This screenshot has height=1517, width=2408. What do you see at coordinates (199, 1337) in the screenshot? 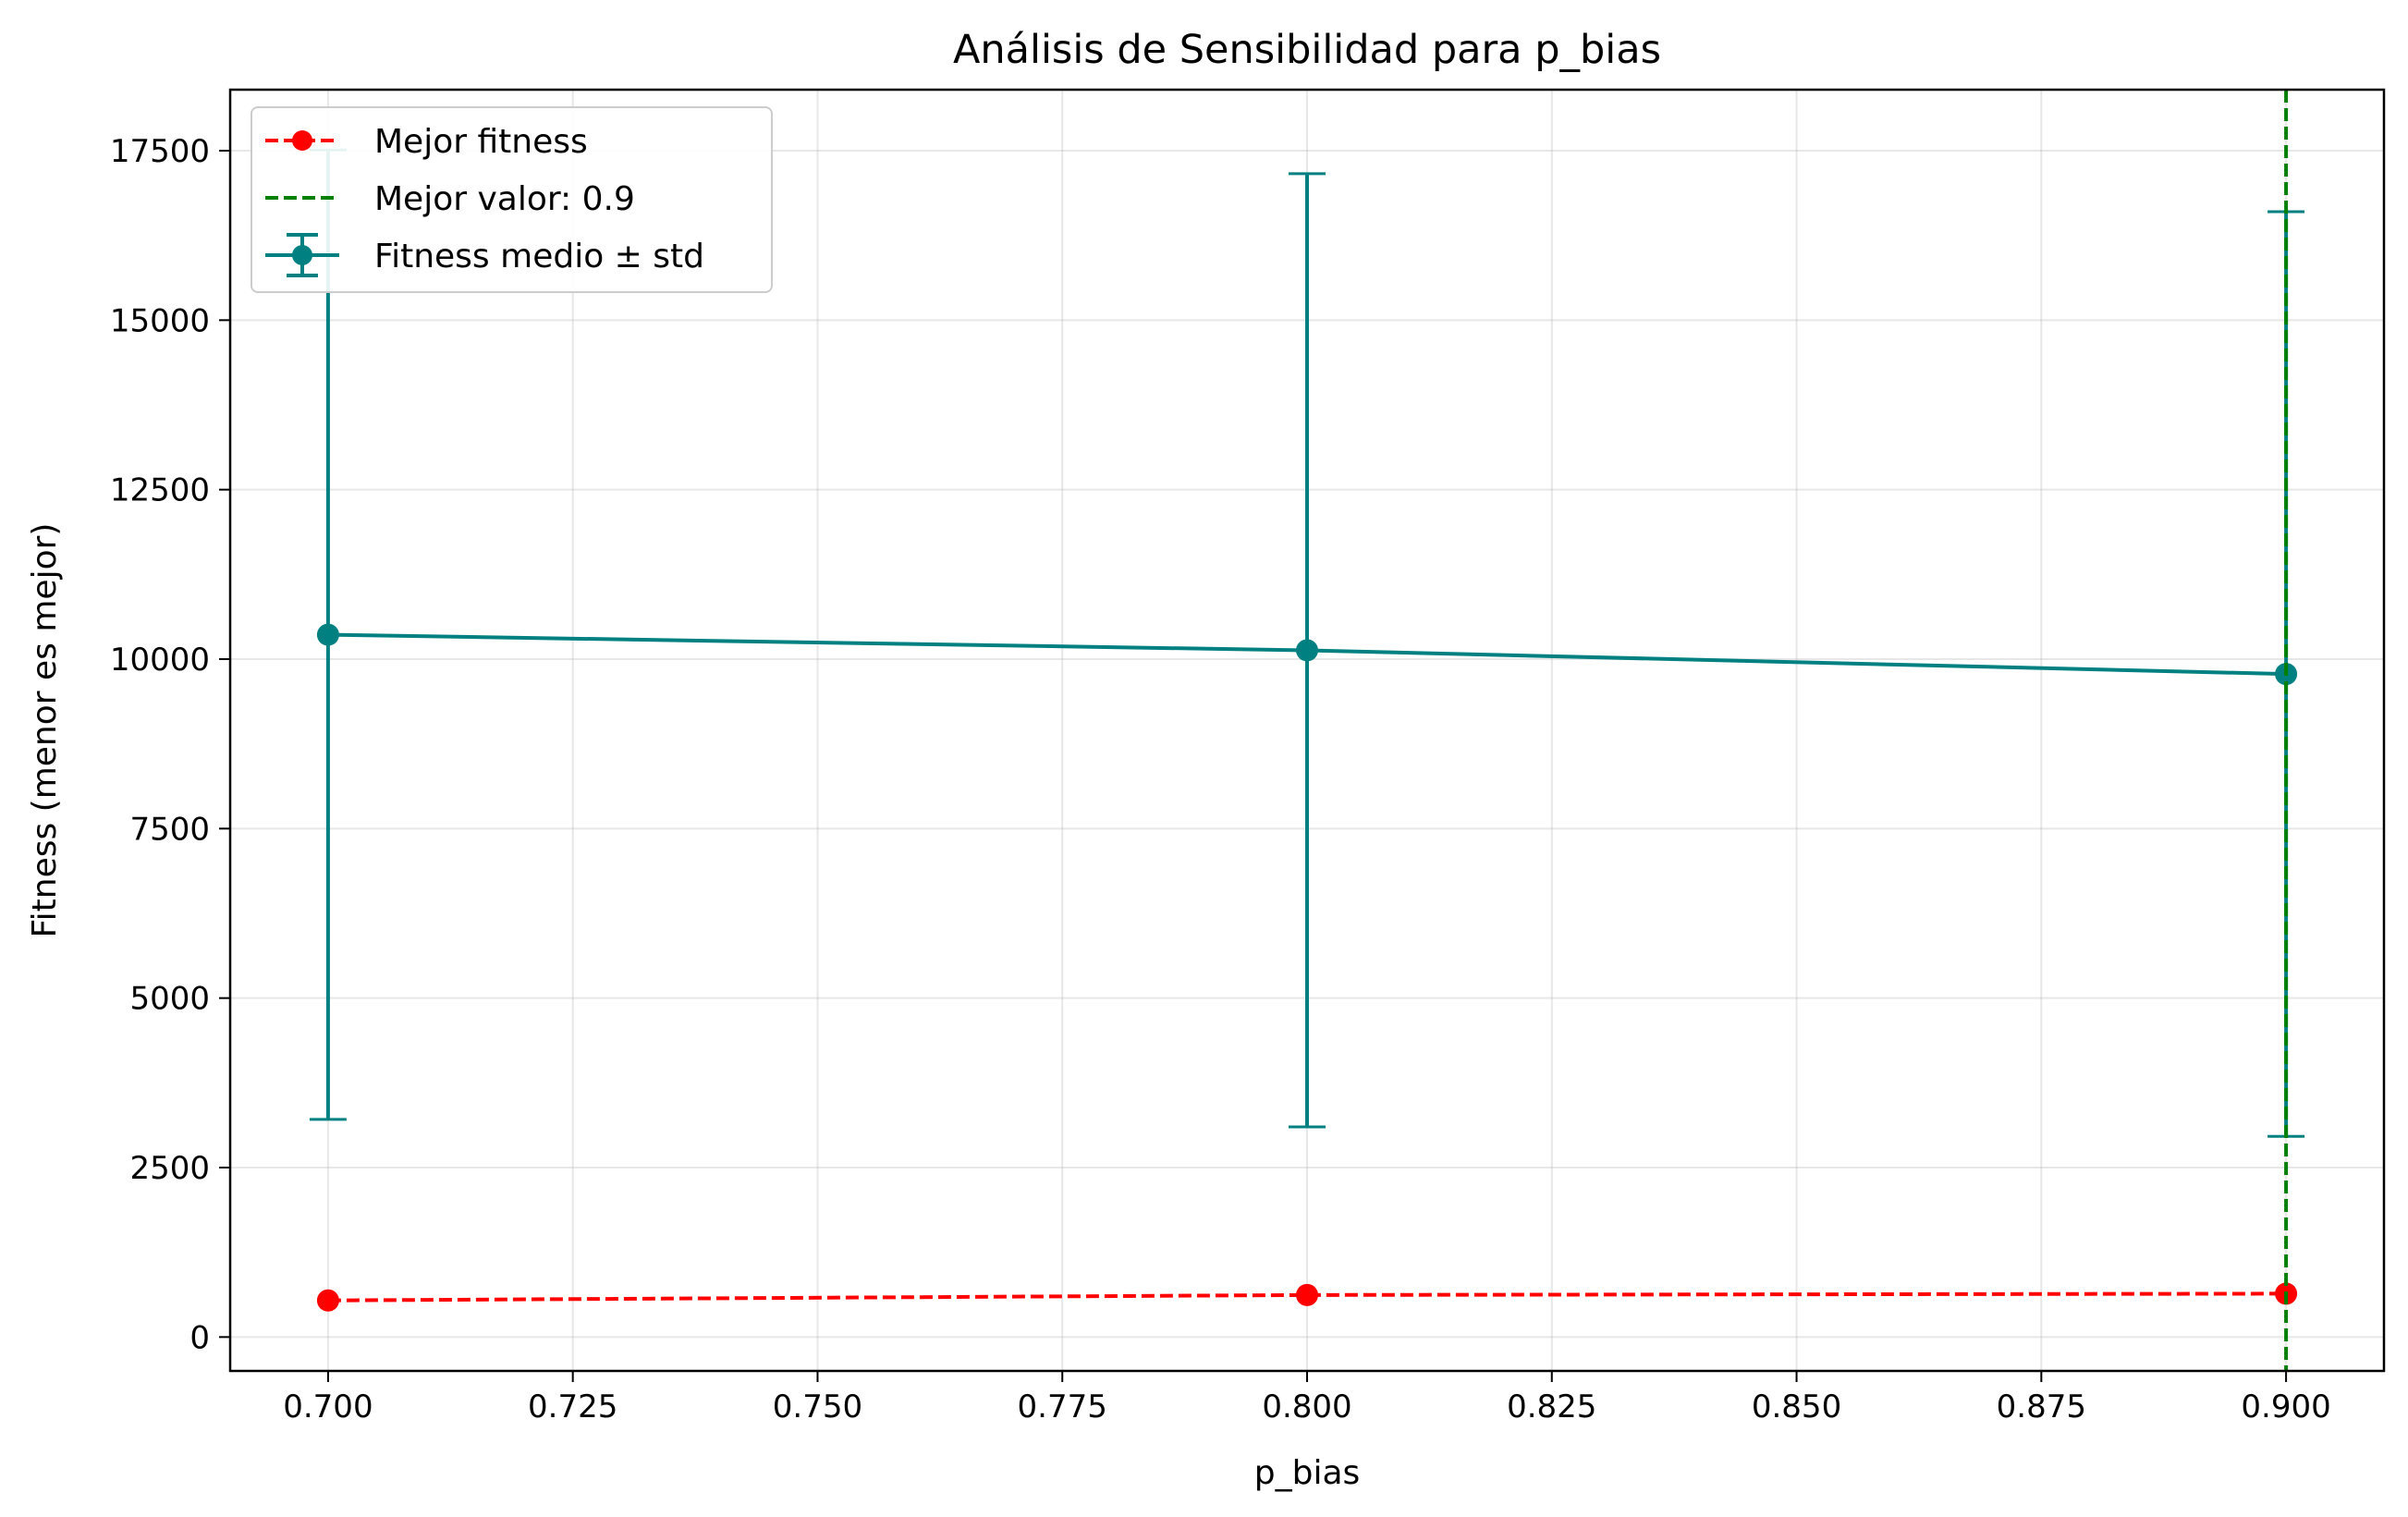
I see `y-tick-label: 0` at bounding box center [199, 1337].